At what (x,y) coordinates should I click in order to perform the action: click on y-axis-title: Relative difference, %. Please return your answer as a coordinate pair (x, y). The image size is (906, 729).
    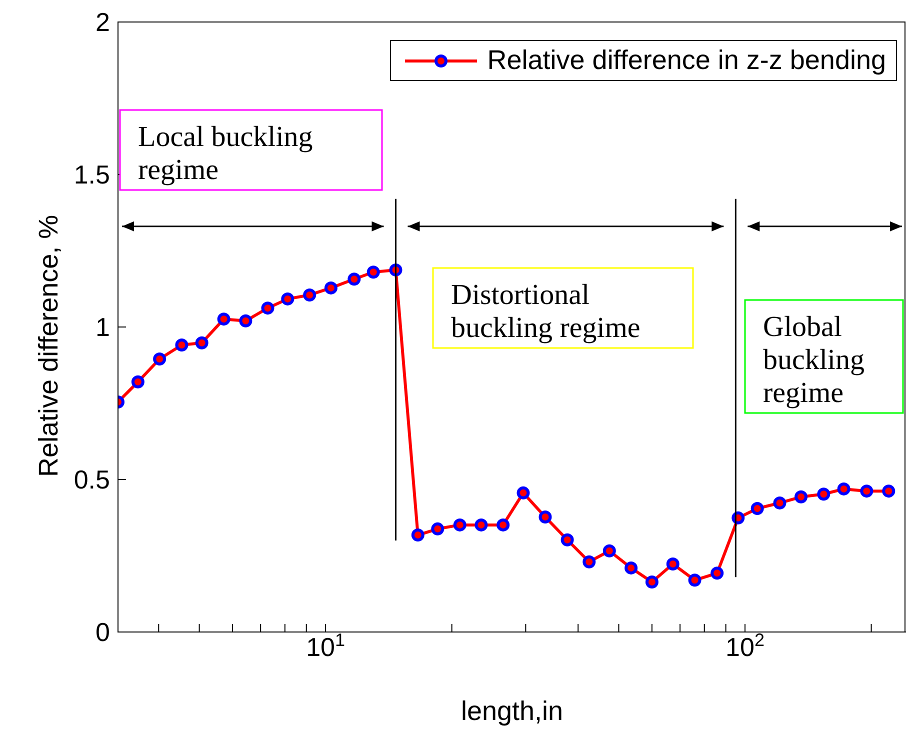
    Looking at the image, I should click on (49, 345).